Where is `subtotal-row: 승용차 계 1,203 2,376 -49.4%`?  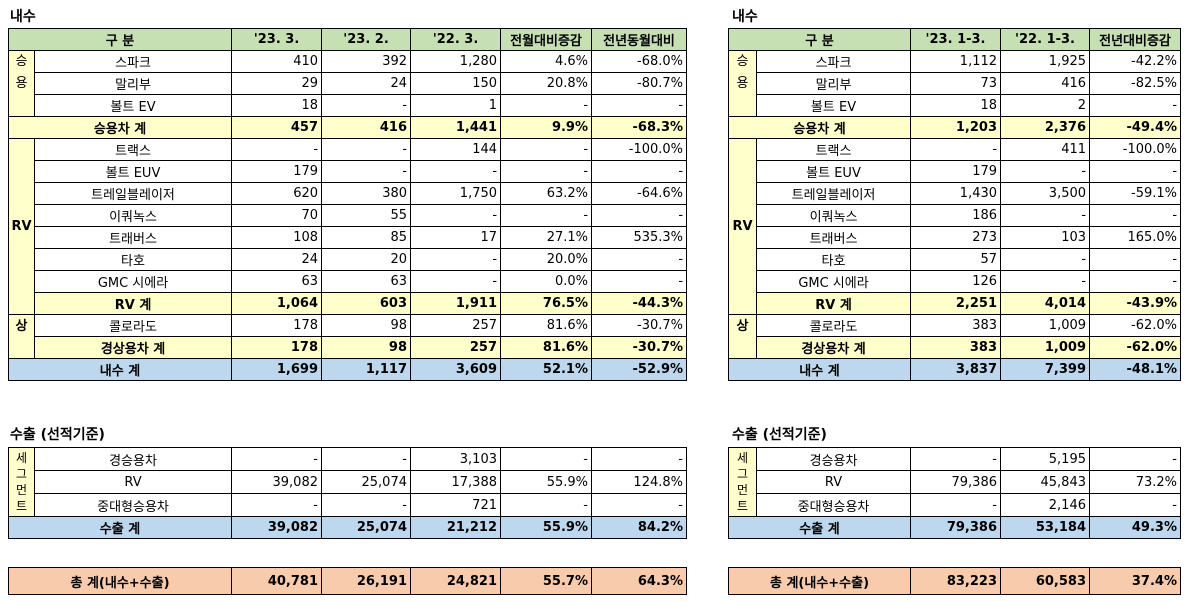 subtotal-row: 승용차 계 1,203 2,376 -49.4% is located at coordinates (954, 127).